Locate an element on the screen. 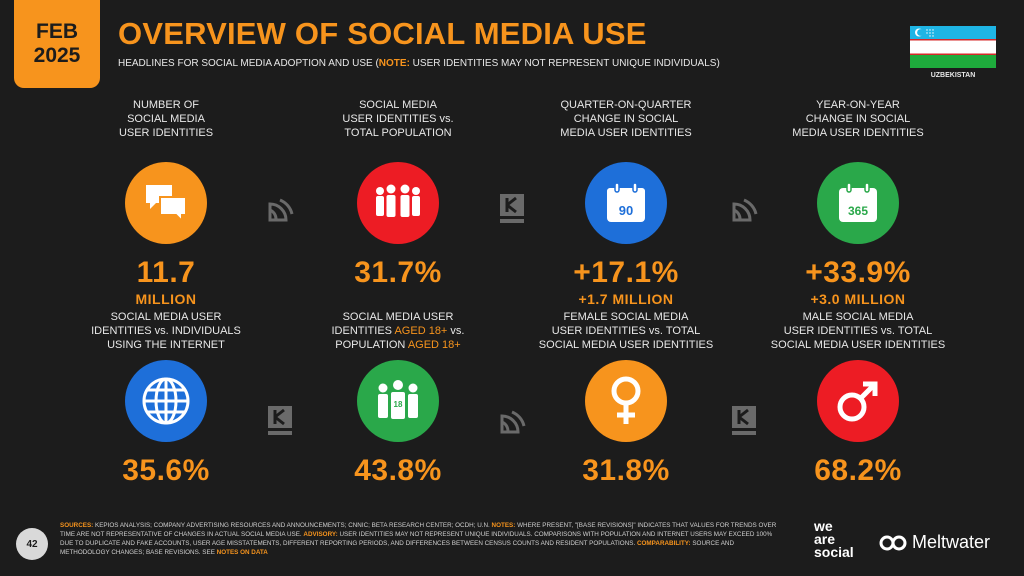 This screenshot has width=1024, height=576. notes-on-data-link: NOTES ON DATA is located at coordinates (242, 552).